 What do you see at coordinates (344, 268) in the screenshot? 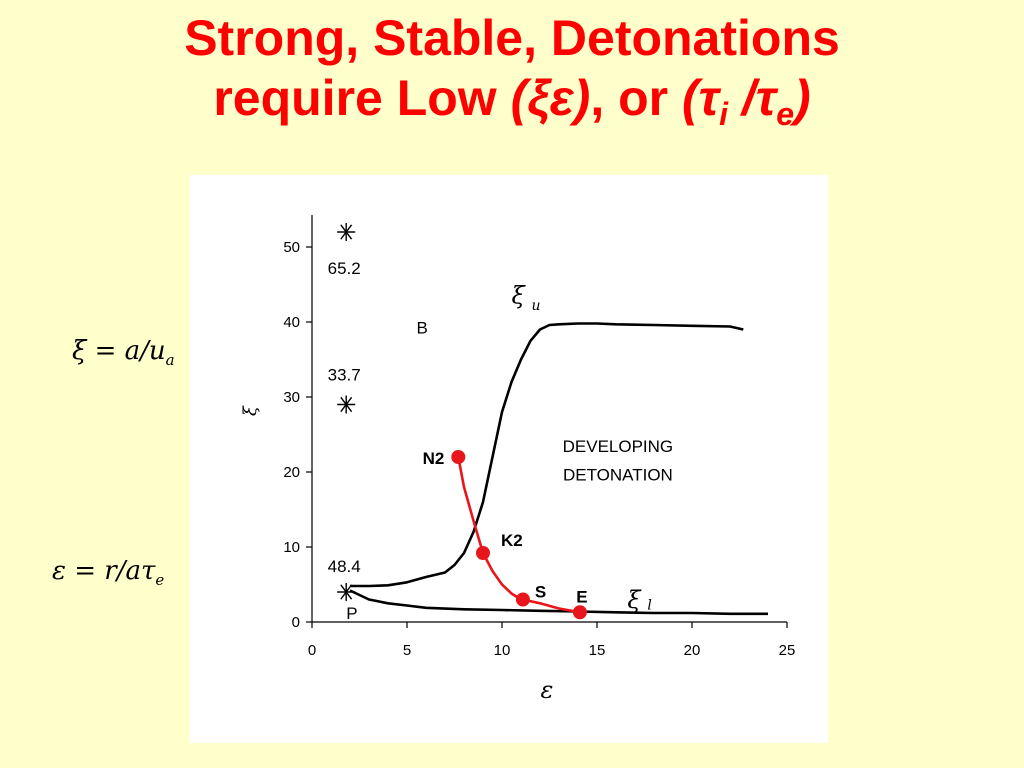
I see `asterisk-value-label: 65.2` at bounding box center [344, 268].